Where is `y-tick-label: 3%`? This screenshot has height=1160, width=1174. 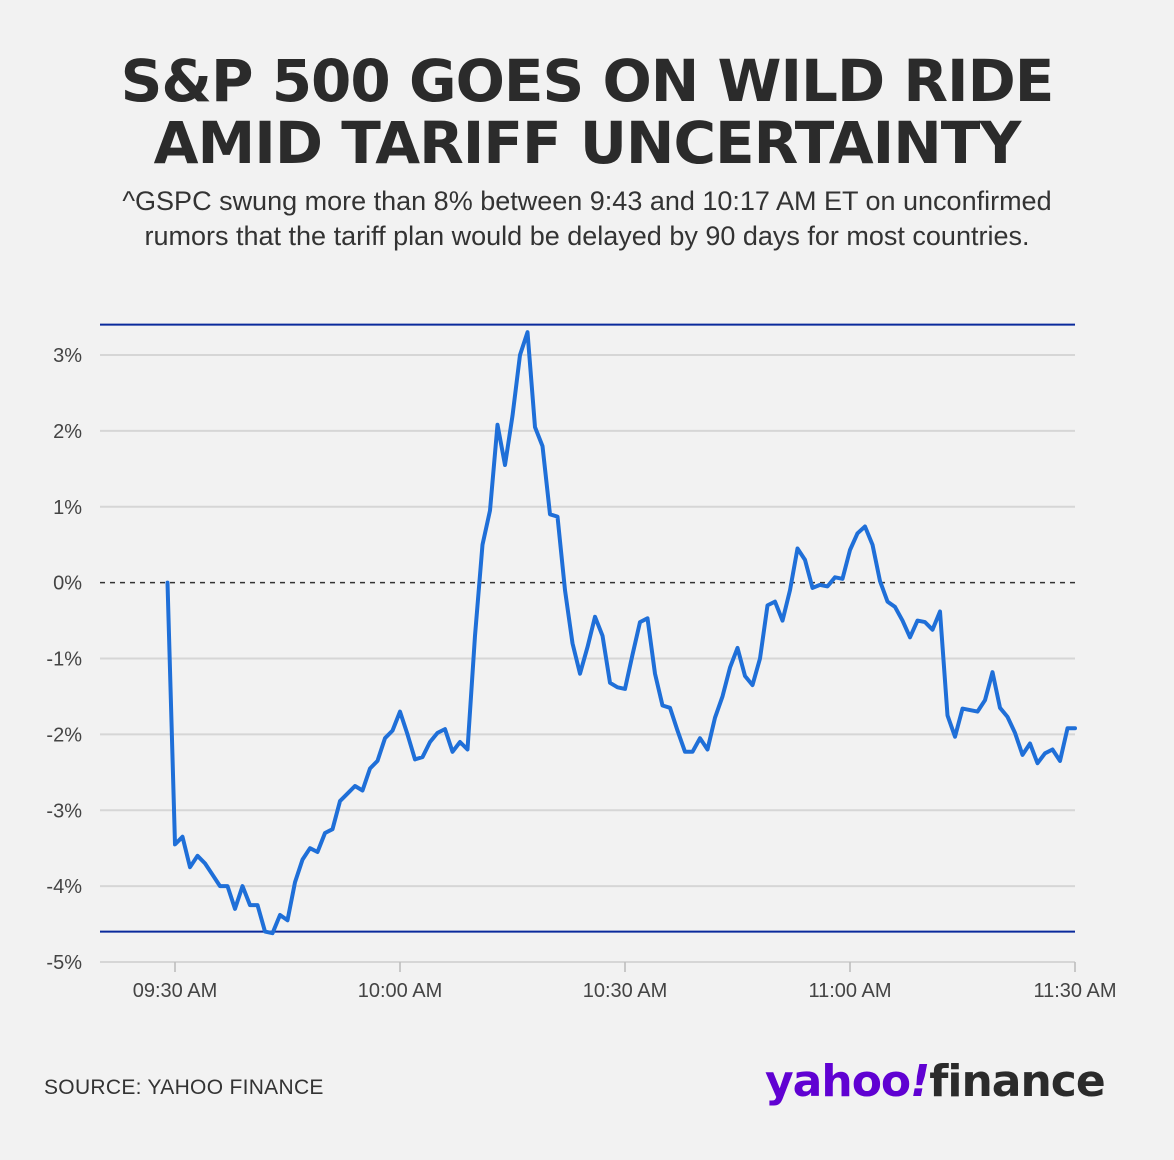
y-tick-label: 3% is located at coordinates (67, 356).